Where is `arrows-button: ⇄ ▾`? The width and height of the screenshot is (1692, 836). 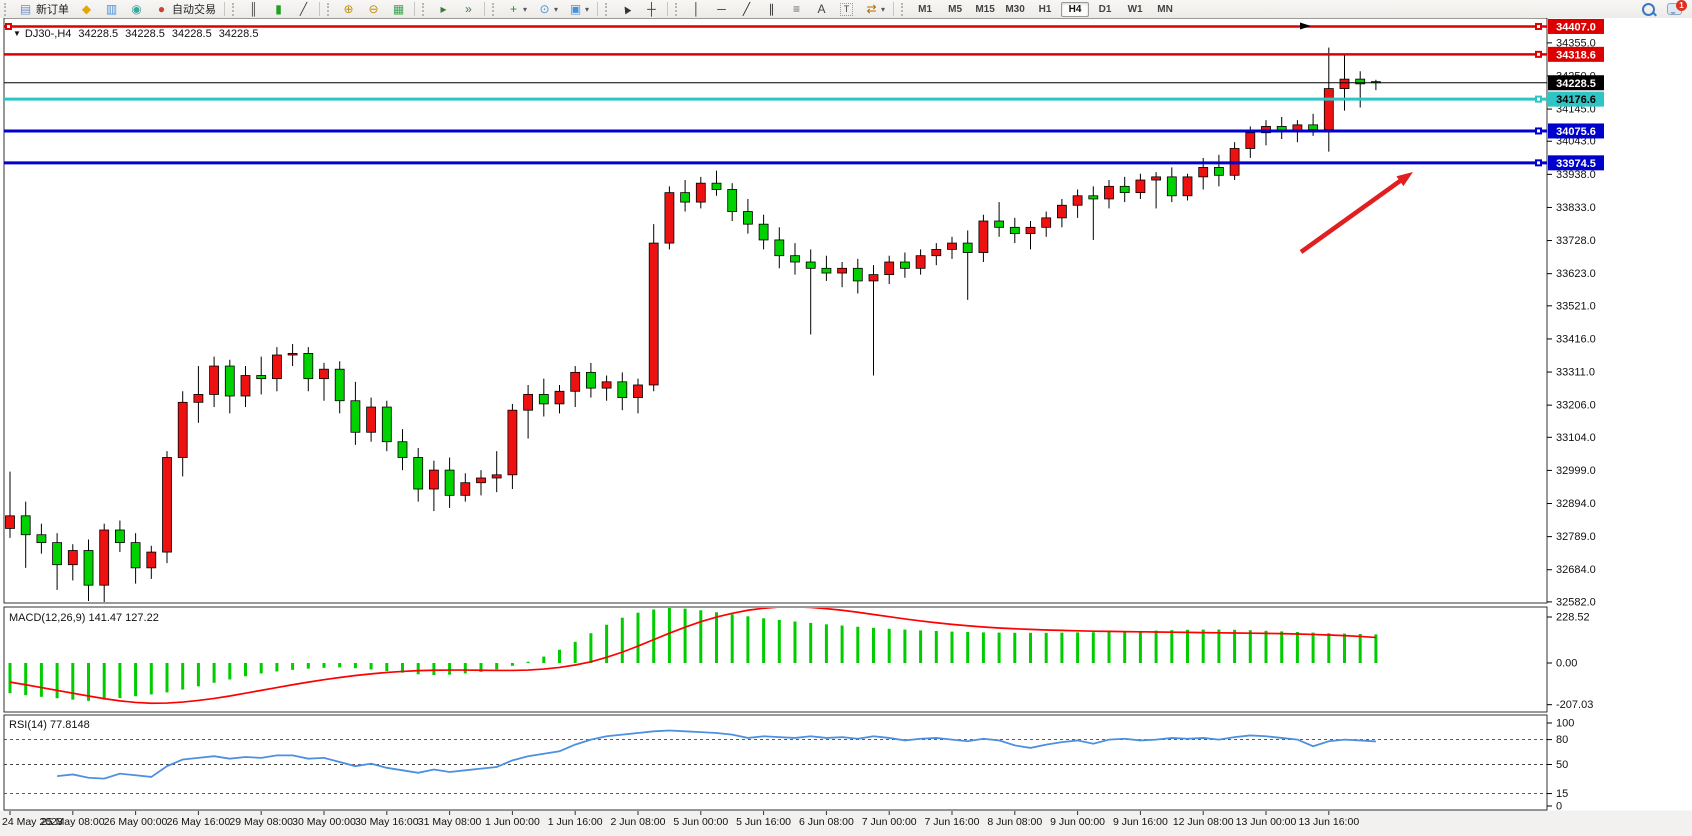 arrows-button: ⇄ ▾ is located at coordinates (874, 9).